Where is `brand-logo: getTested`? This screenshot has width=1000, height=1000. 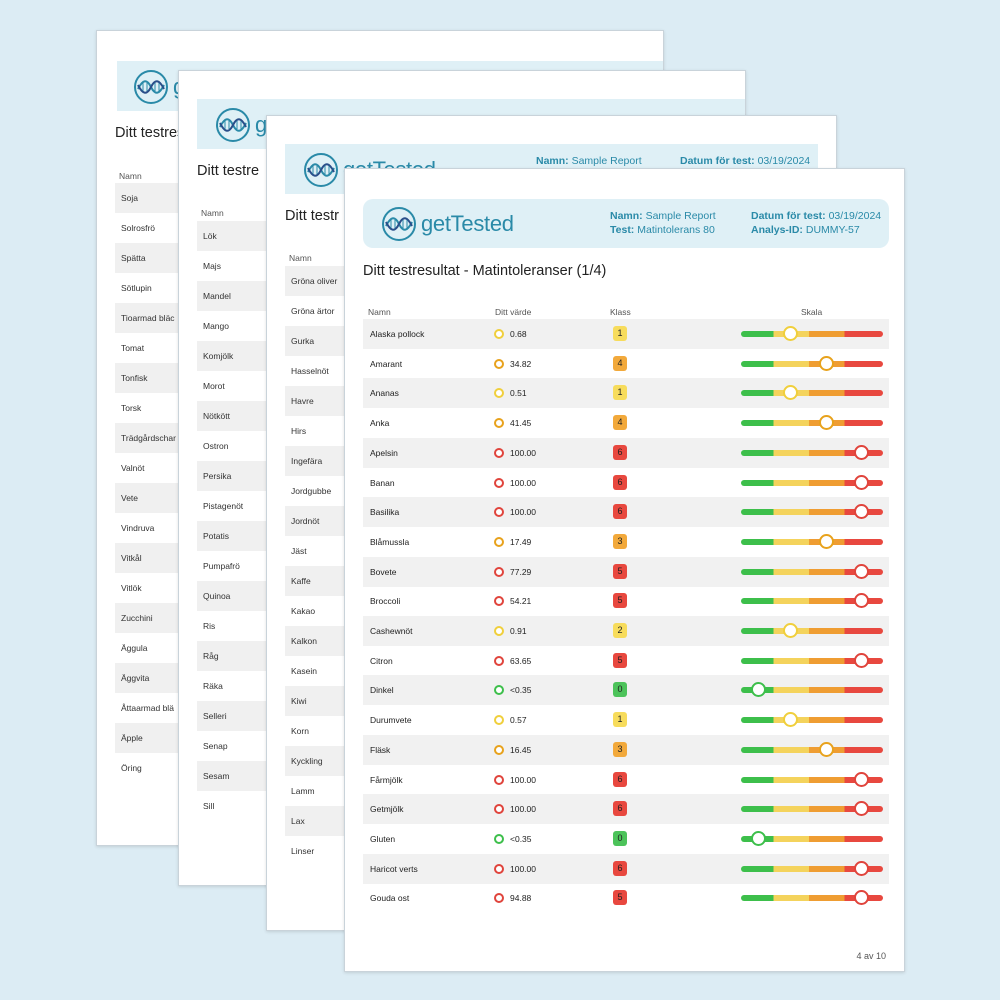
brand-logo: getTested is located at coordinates (447, 224).